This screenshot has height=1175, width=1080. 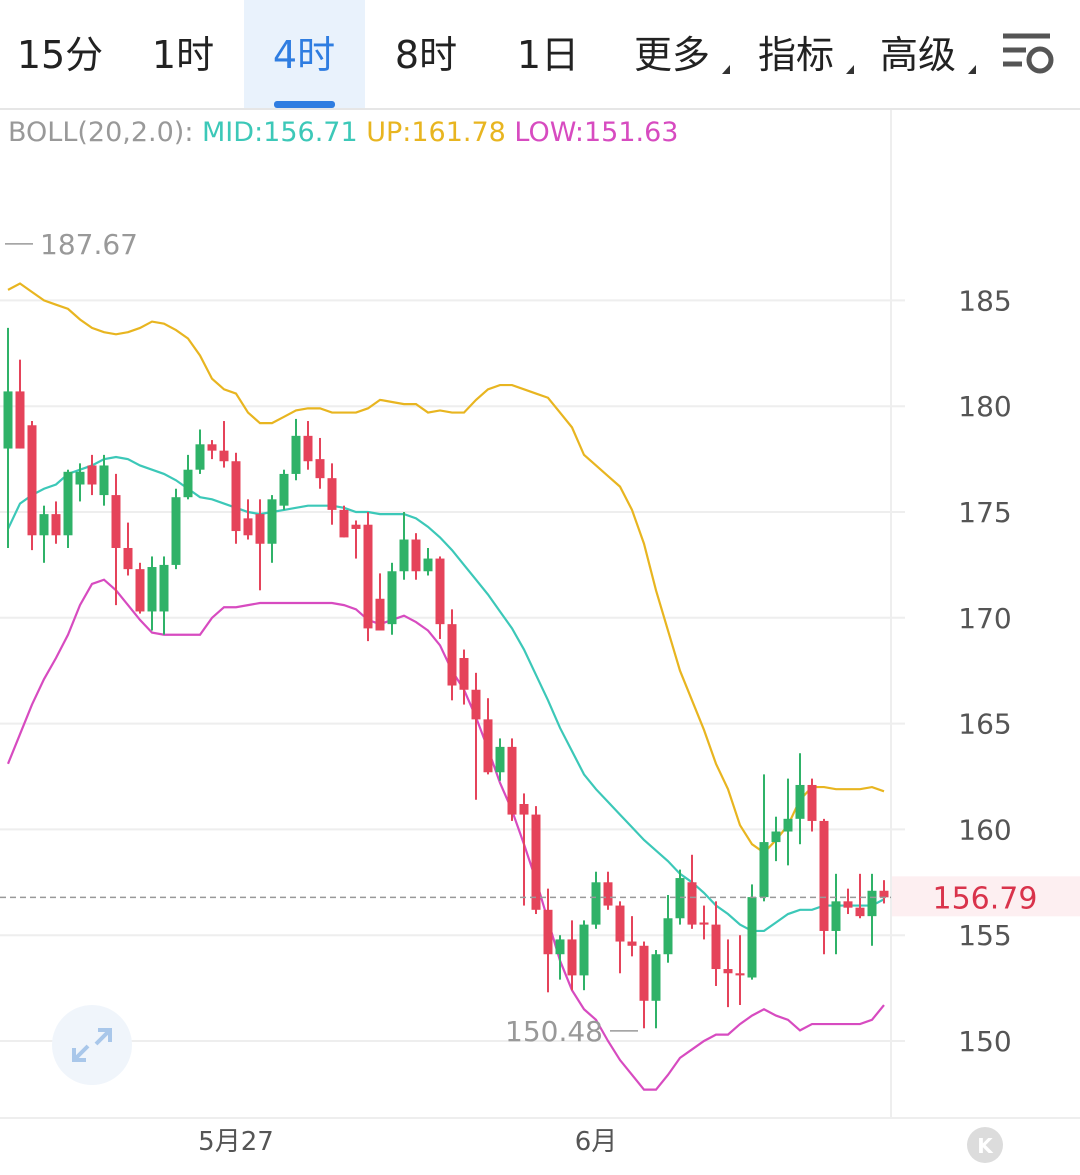 I want to click on y-tick-label: 165, so click(x=984, y=724).